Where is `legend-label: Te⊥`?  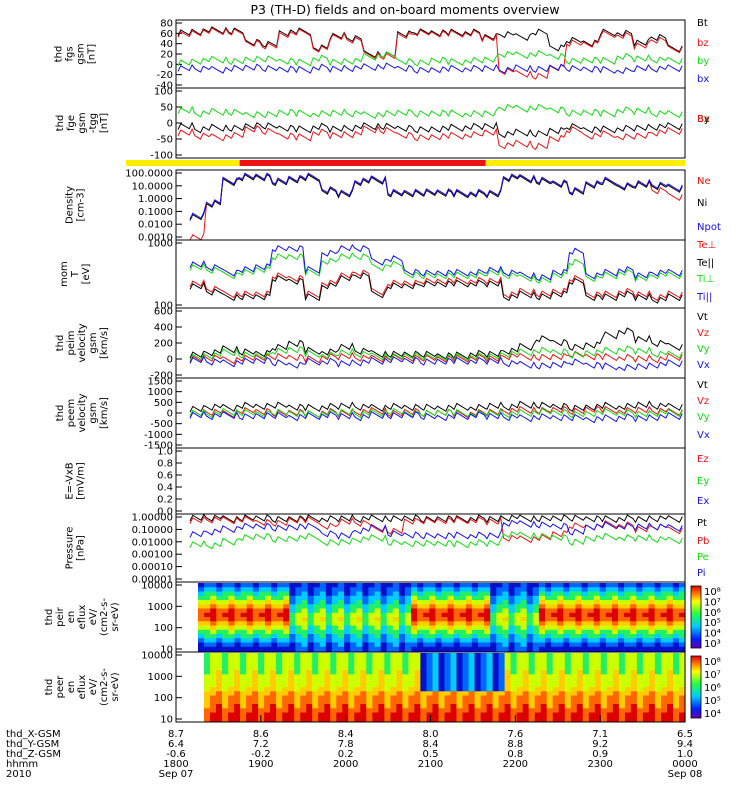
legend-label: Te⊥ is located at coordinates (706, 245).